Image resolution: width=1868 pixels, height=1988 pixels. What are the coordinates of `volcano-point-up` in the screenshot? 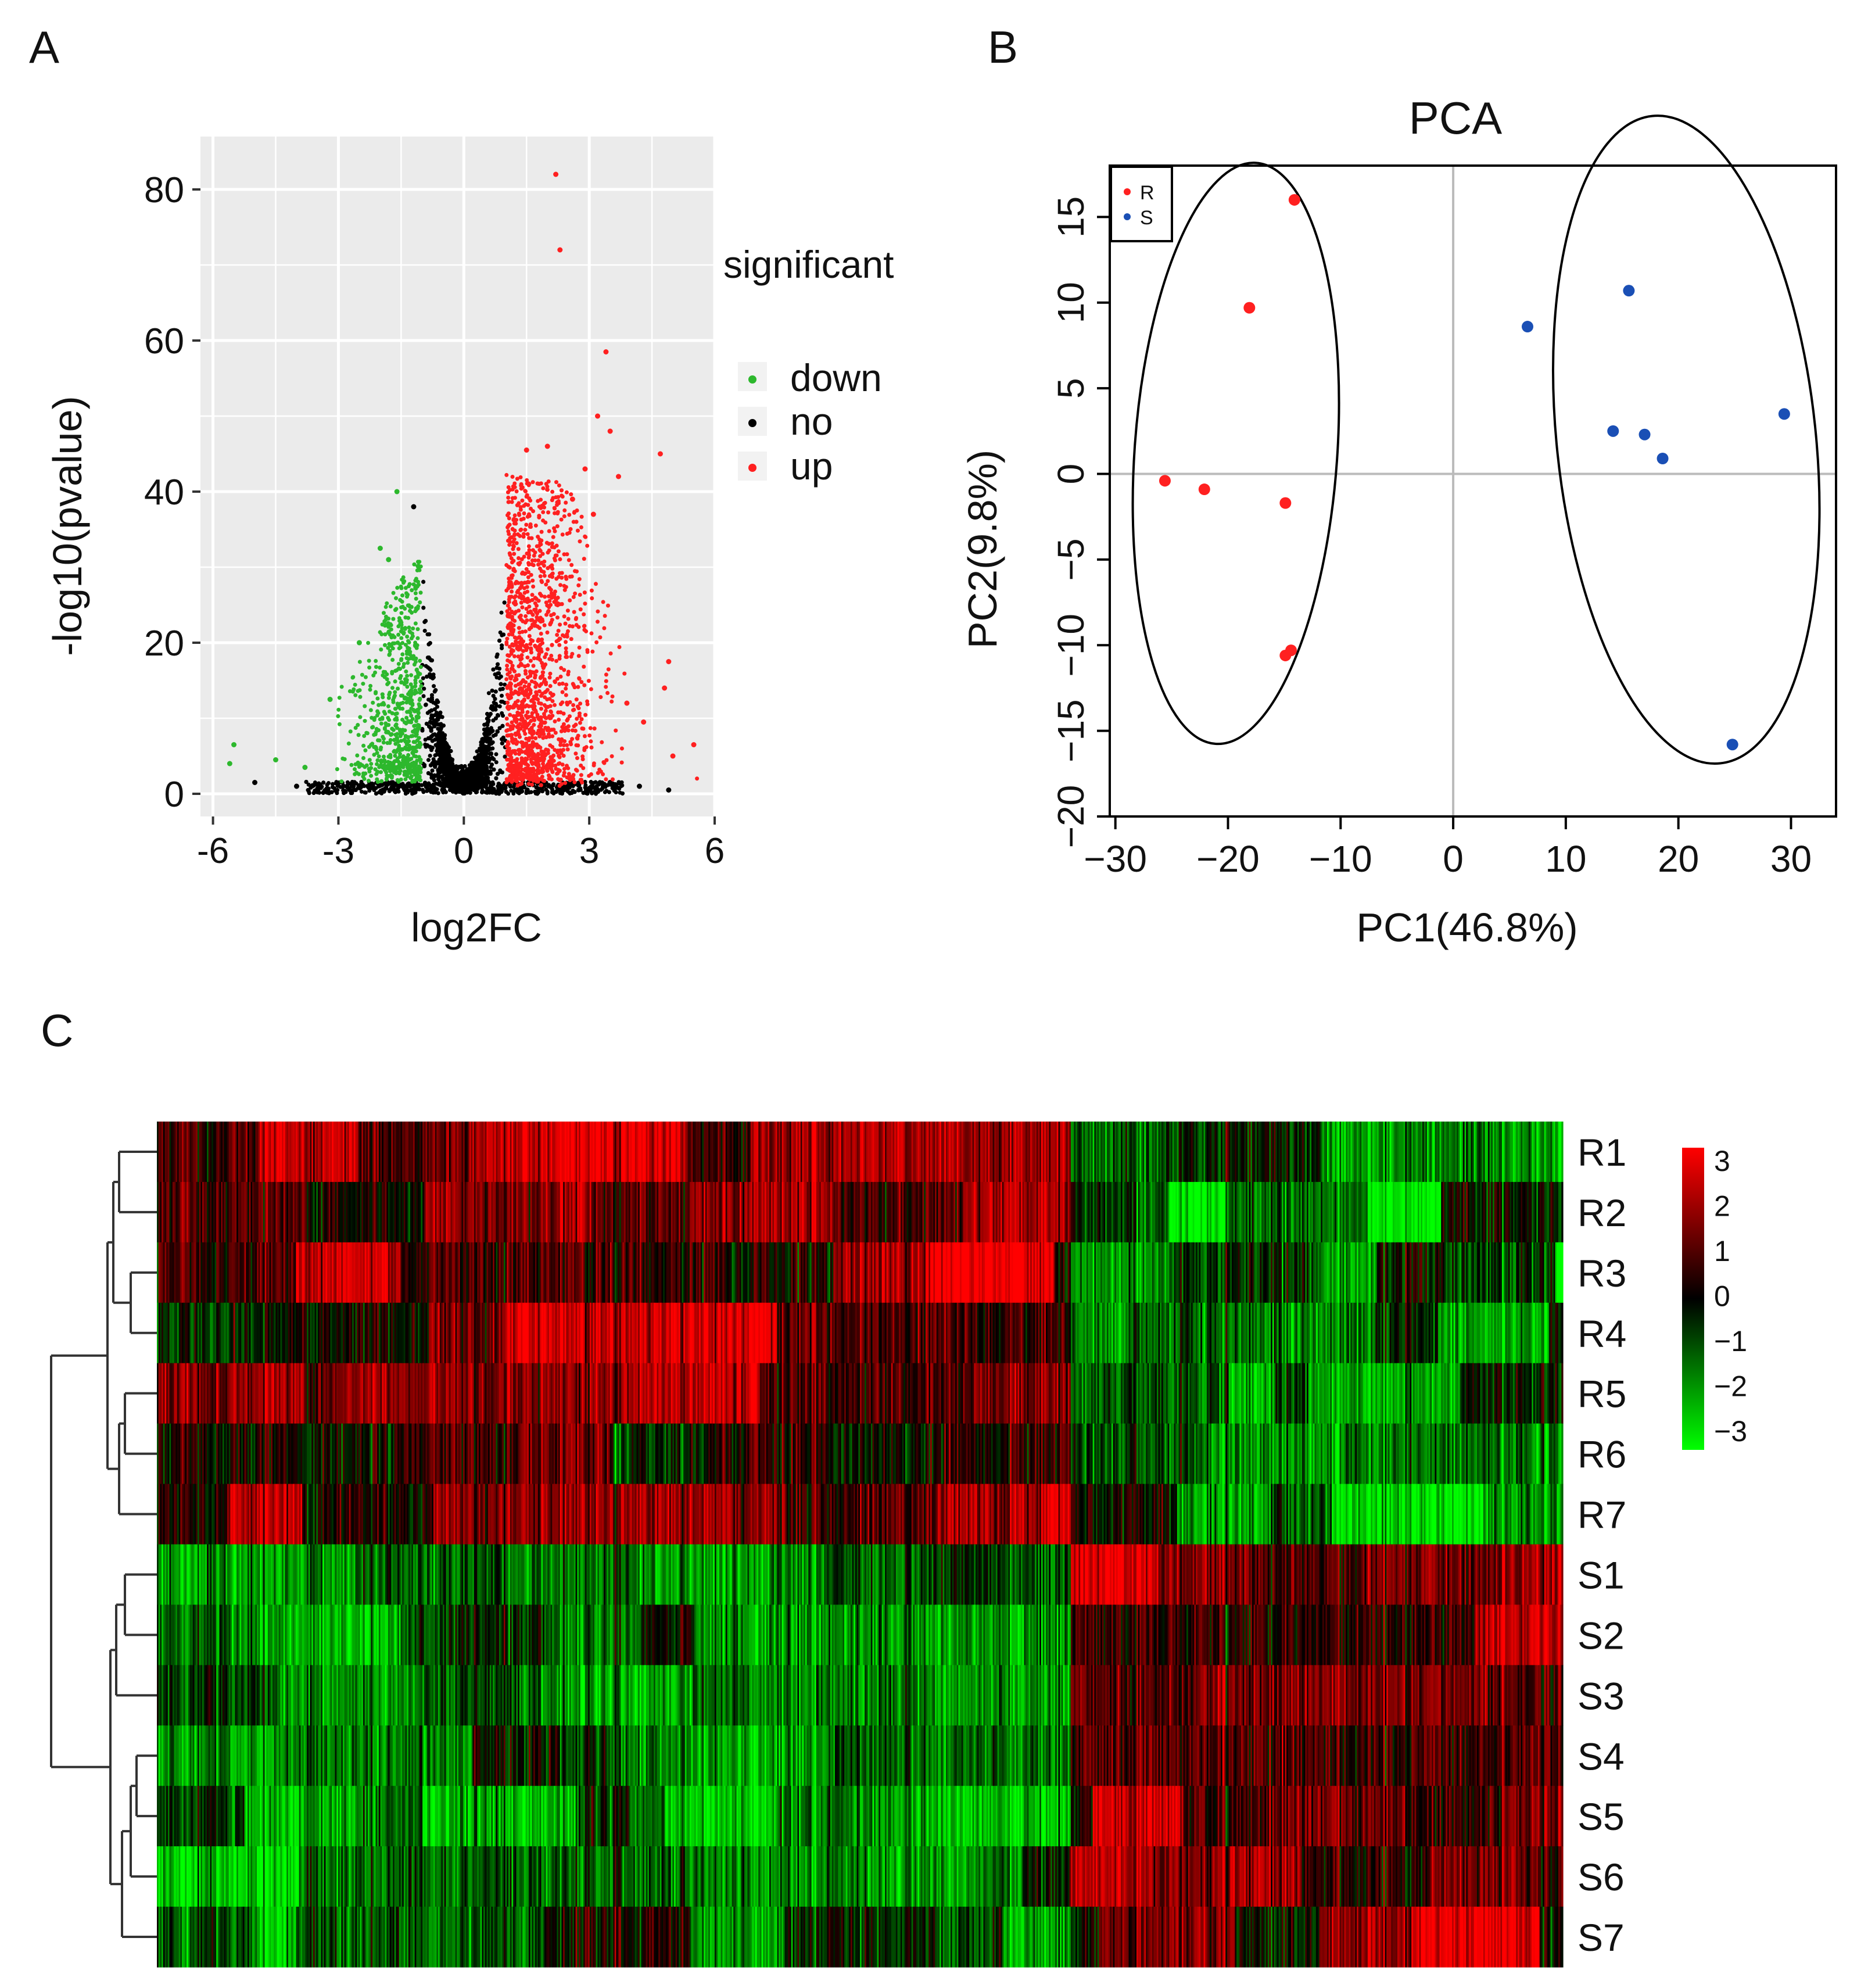 It's located at (591, 748).